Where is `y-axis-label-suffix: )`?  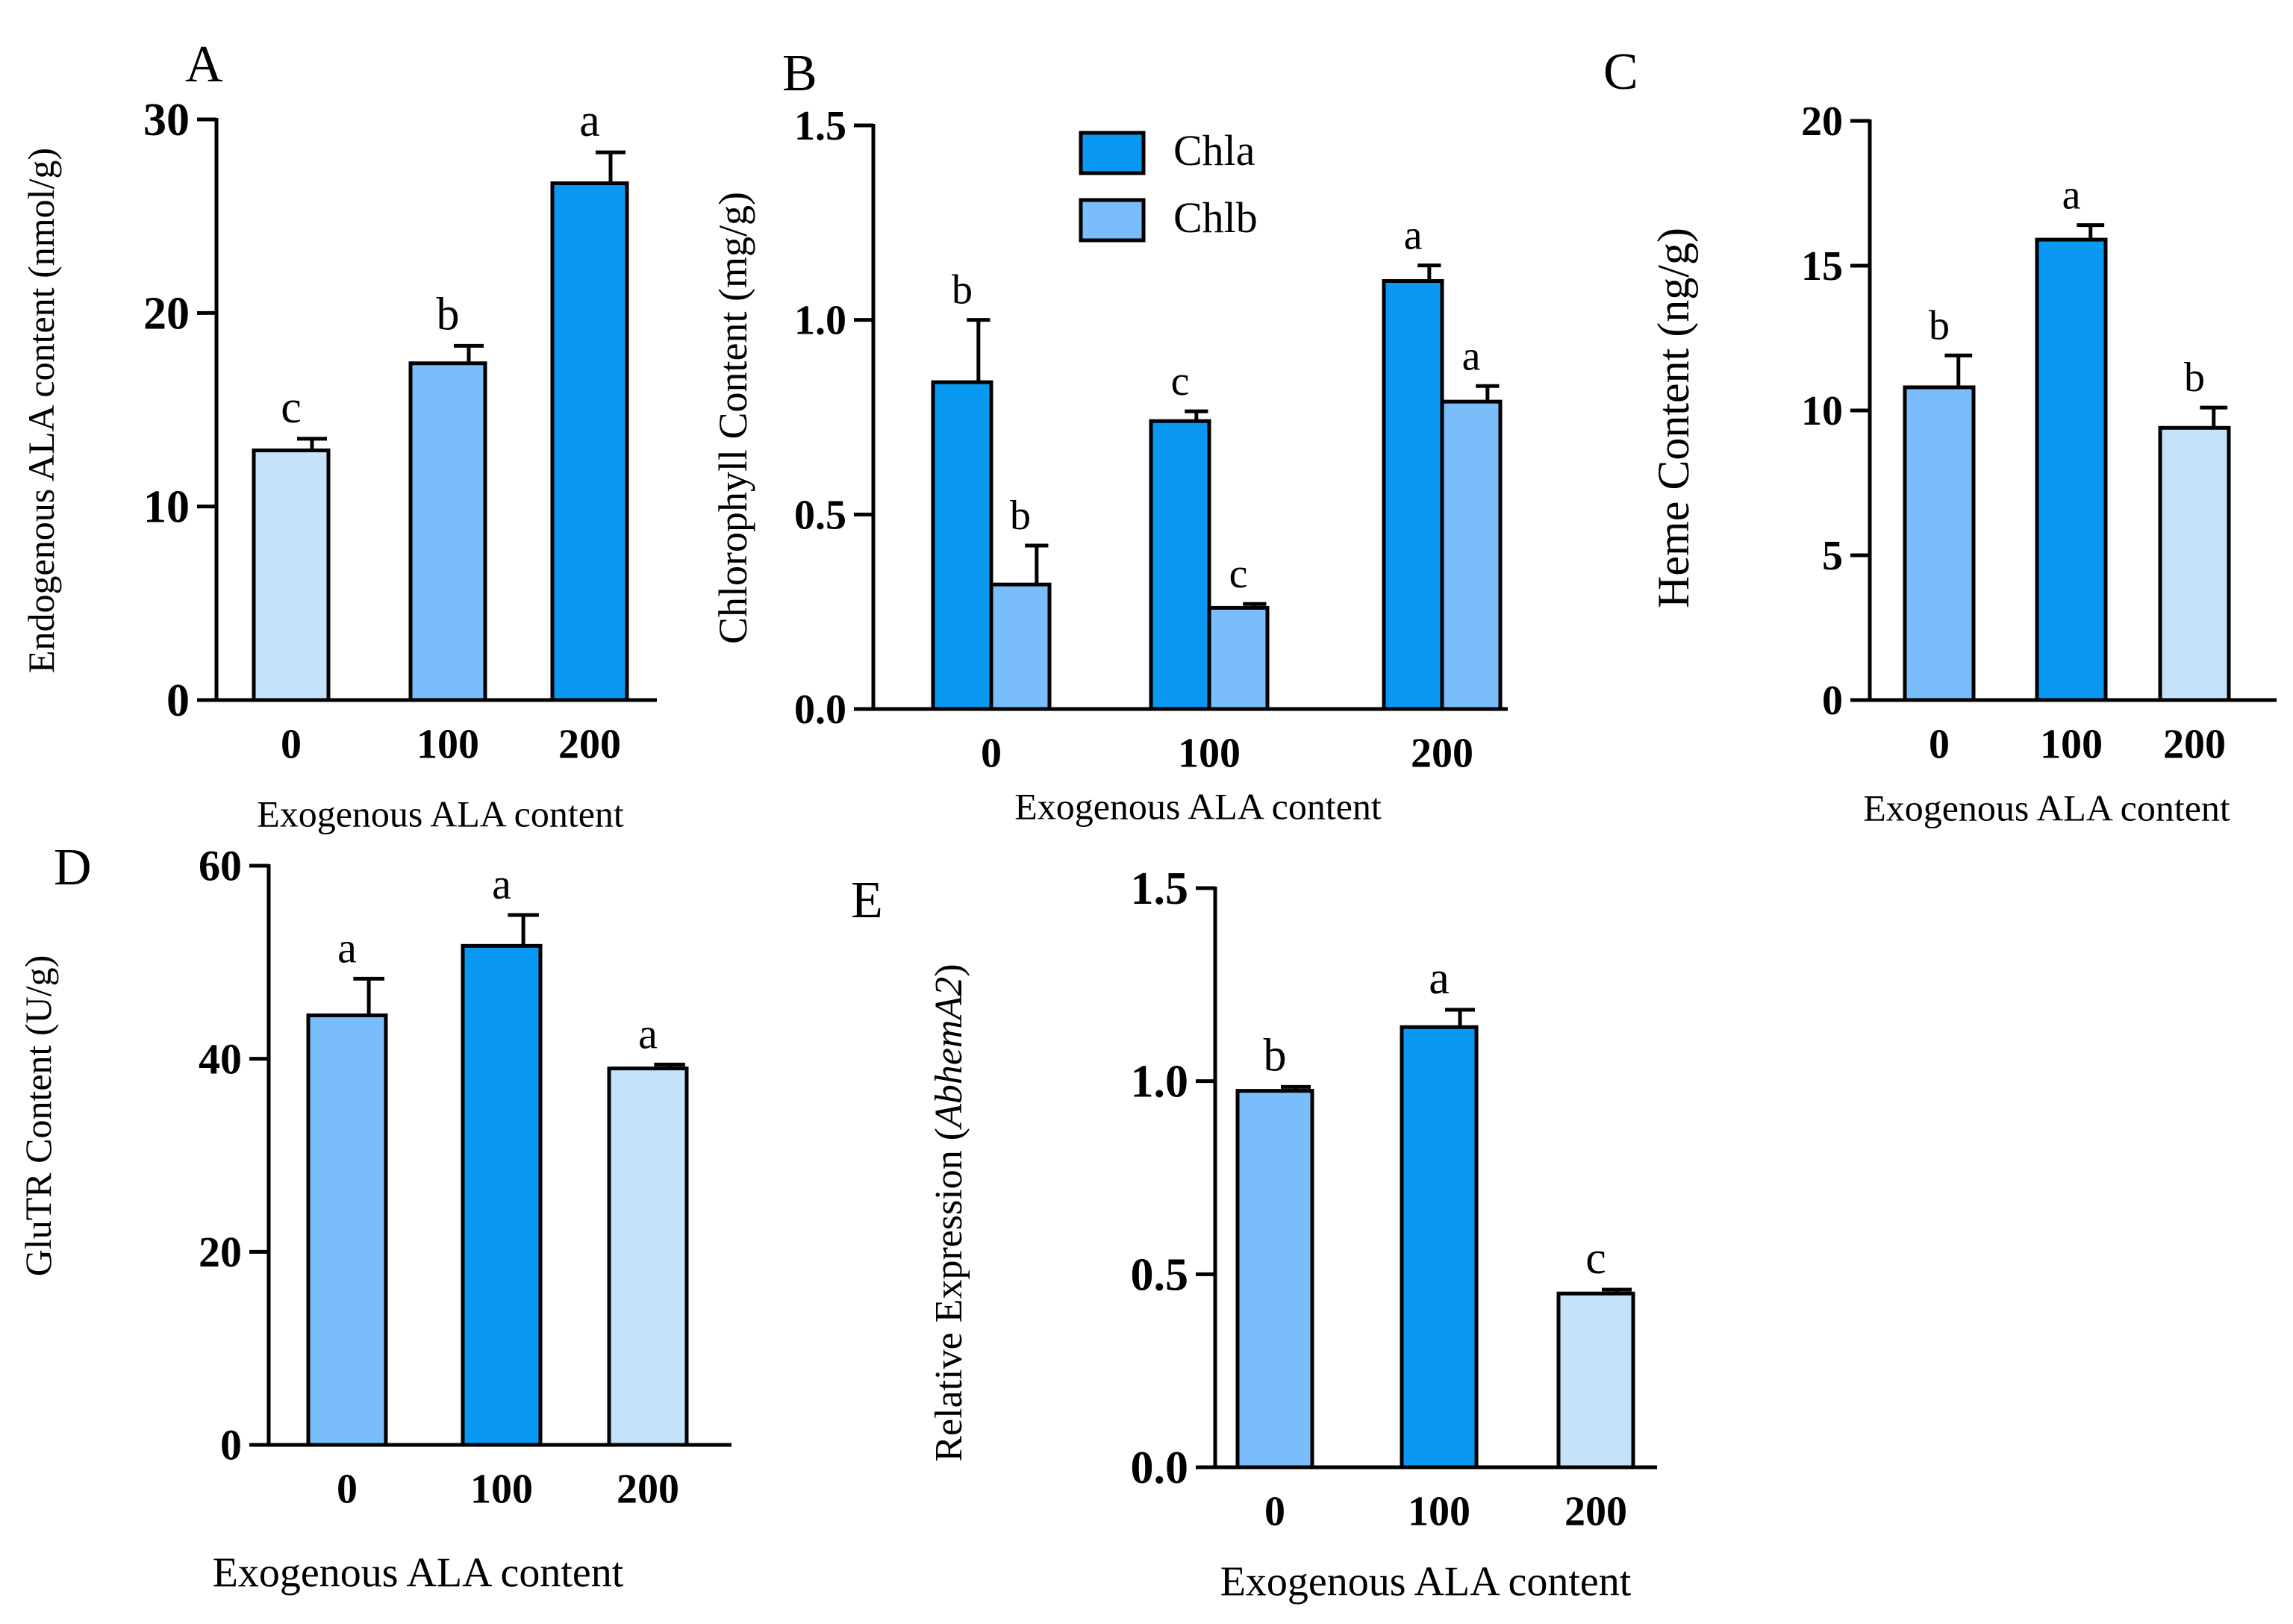 y-axis-label-suffix: ) is located at coordinates (949, 970).